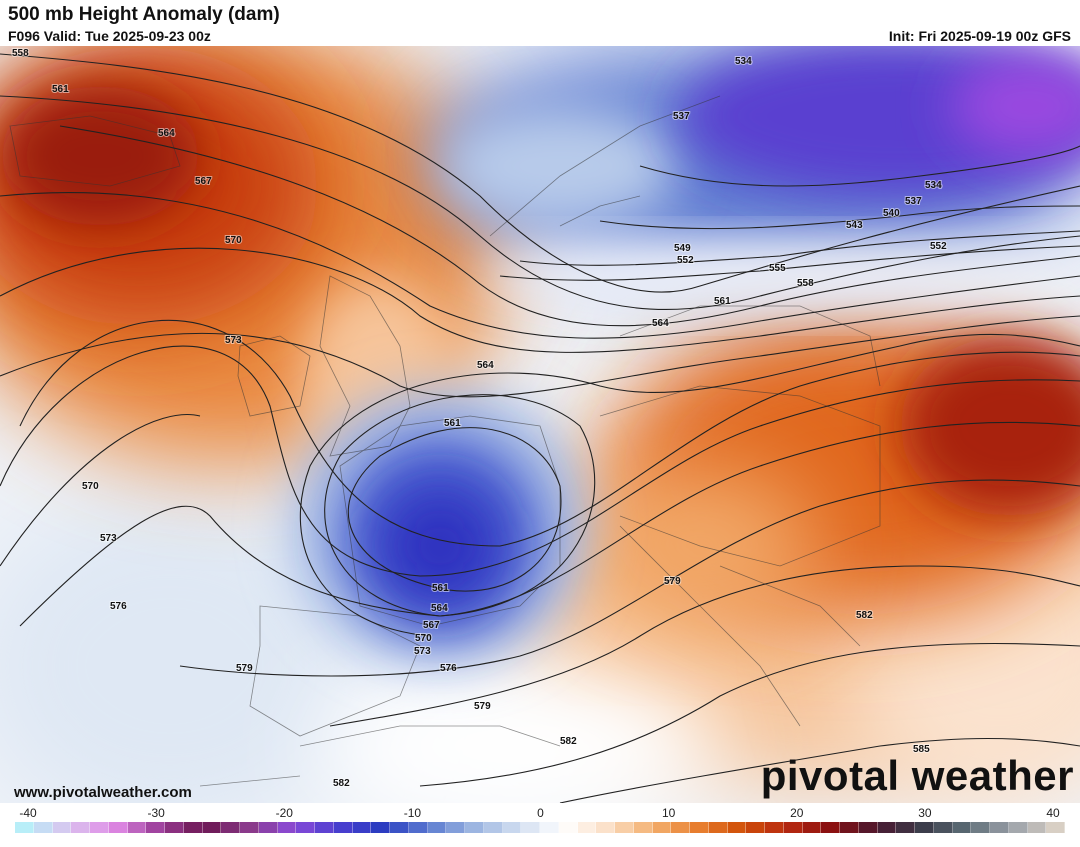 The width and height of the screenshot is (1080, 847). What do you see at coordinates (925, 813) in the screenshot?
I see `colorbar-tick: 30` at bounding box center [925, 813].